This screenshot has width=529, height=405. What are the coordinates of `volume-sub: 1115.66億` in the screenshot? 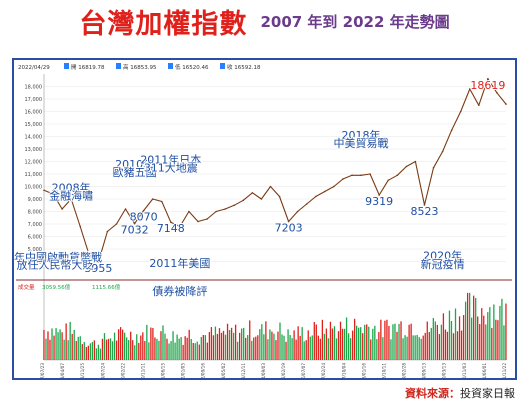 It's located at (106, 287).